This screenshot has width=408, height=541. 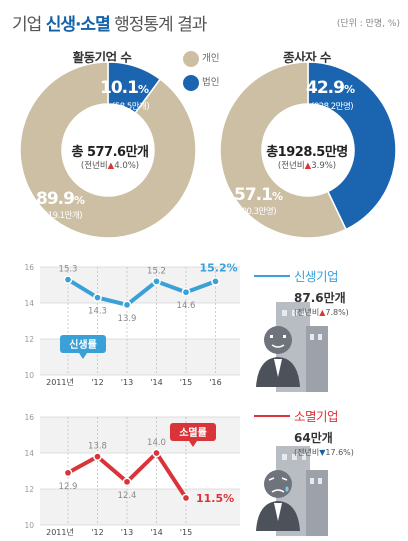 What do you see at coordinates (330, 88) in the screenshot?
I see `workers-corporate-pct: 42.9%` at bounding box center [330, 88].